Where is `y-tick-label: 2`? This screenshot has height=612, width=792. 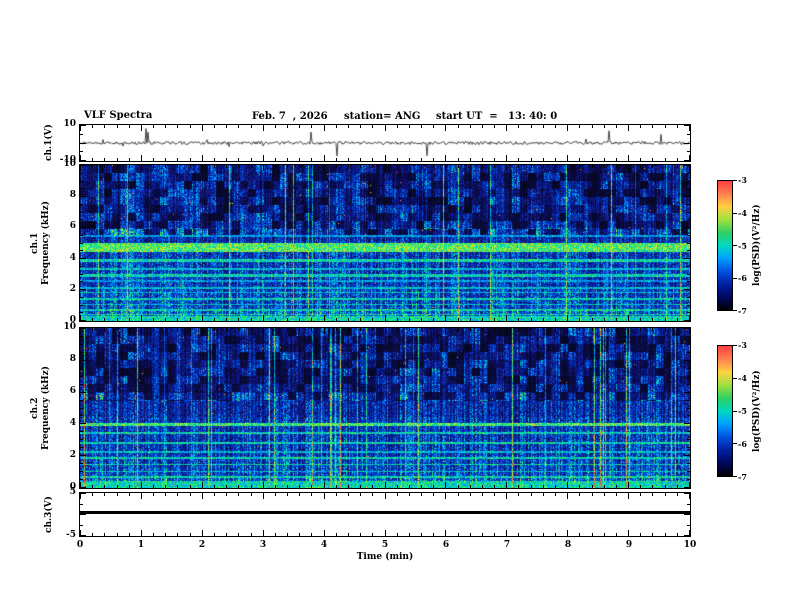 y-tick-label: 2 is located at coordinates (72, 288).